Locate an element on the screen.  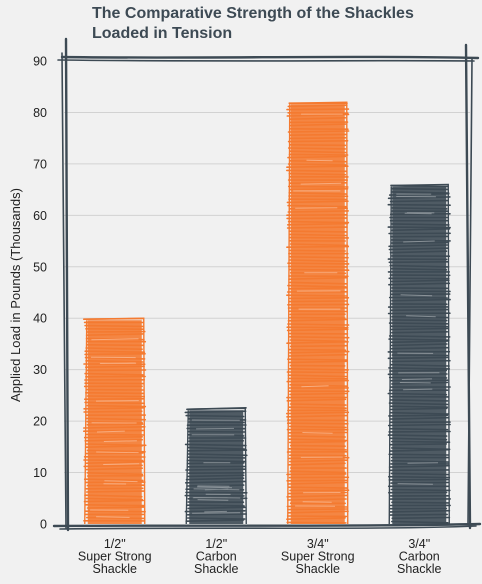
y-axis-ticks: 0 10 20 30 40 50 60 70 80 90 is located at coordinates (40, 293).